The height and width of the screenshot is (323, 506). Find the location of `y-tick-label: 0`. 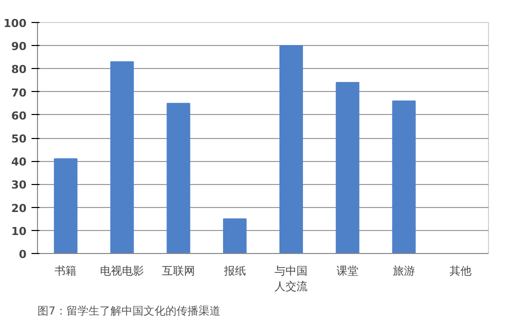

y-tick-label: 0 is located at coordinates (22, 254).